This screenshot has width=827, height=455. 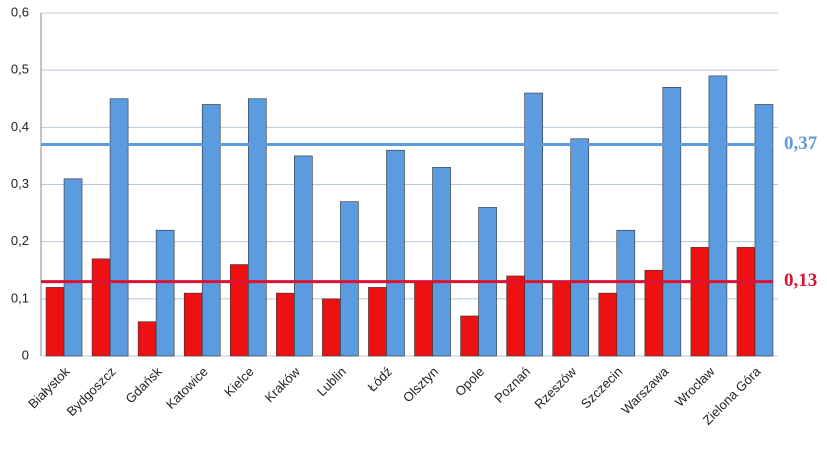 I want to click on x-tick-label: Katowice, so click(x=187, y=388).